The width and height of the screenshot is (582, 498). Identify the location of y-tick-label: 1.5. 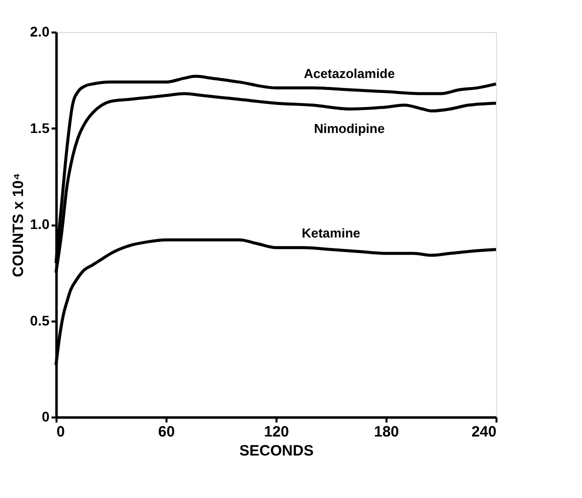
(40, 128).